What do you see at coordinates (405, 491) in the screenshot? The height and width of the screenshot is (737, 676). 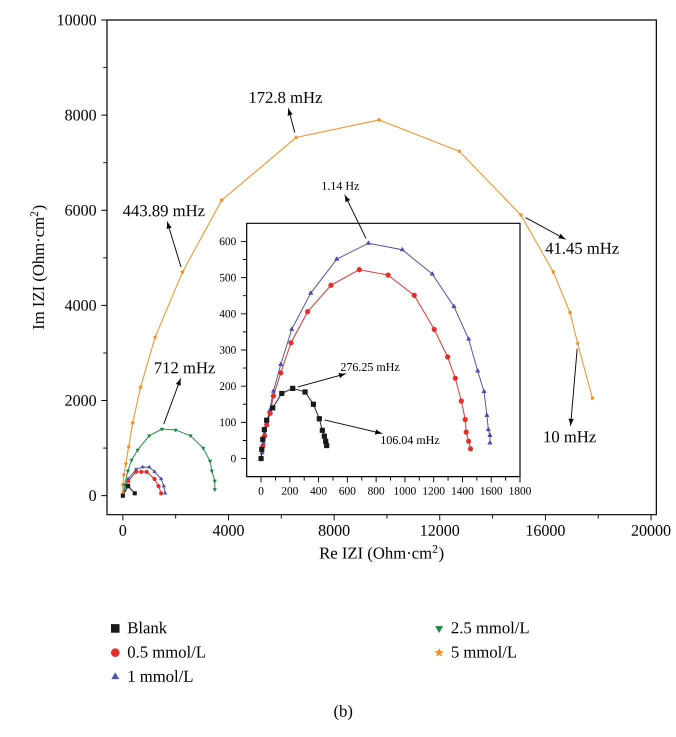 I see `x-tick-label: 1000` at bounding box center [405, 491].